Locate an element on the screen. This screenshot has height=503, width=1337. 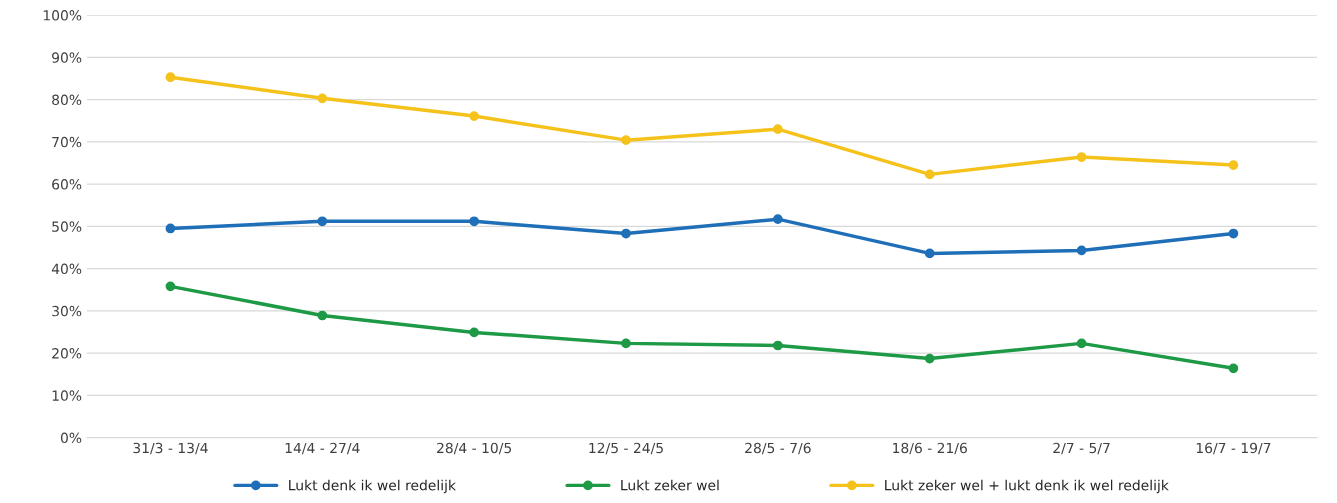
y-tick-label: 80% is located at coordinates (67, 100).